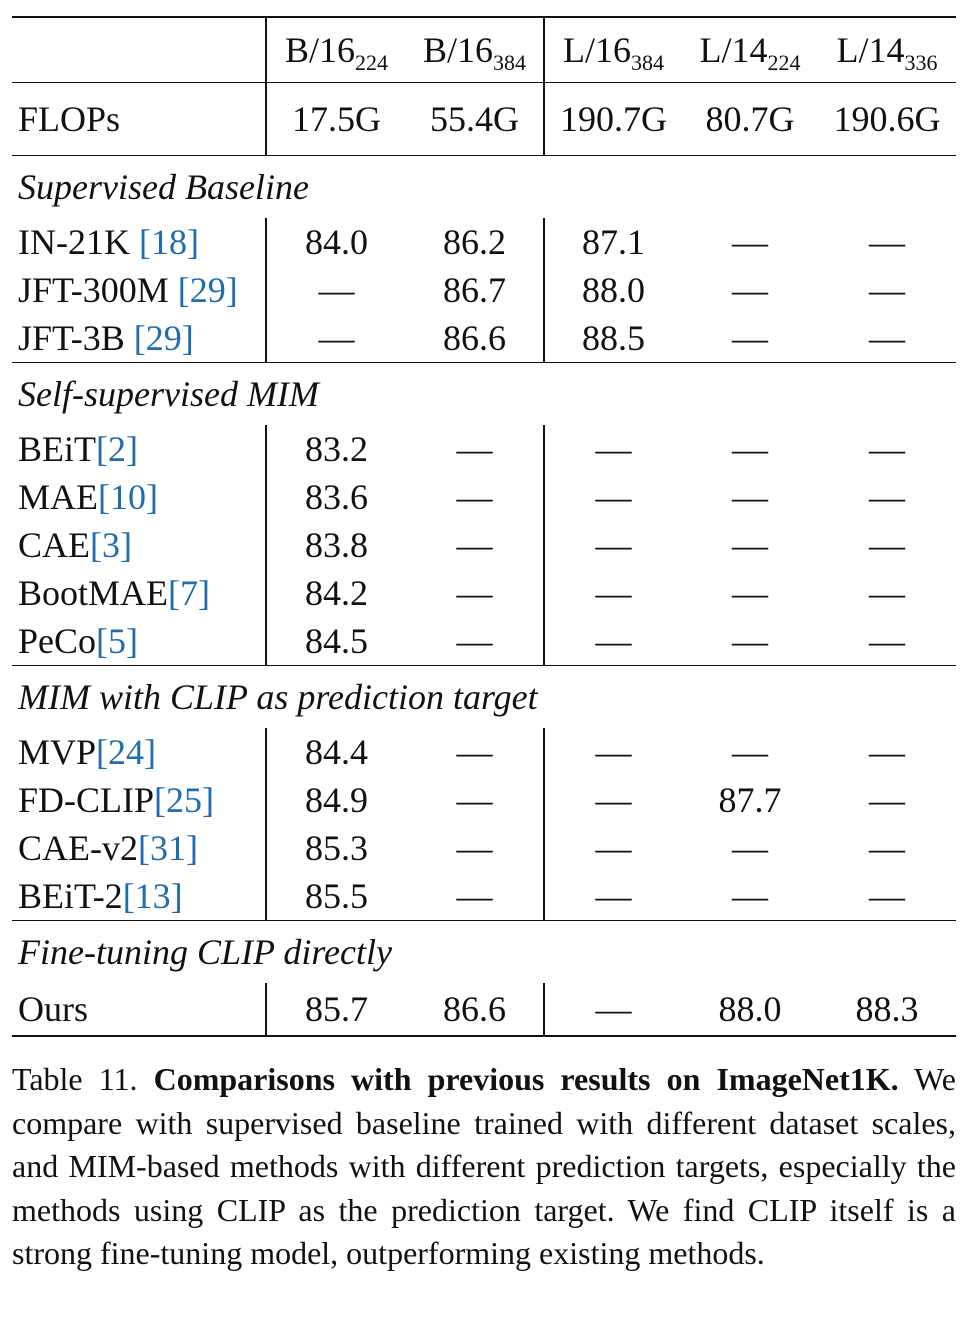 The image size is (972, 1330). What do you see at coordinates (474, 242) in the screenshot?
I see `value-cell: 86.2` at bounding box center [474, 242].